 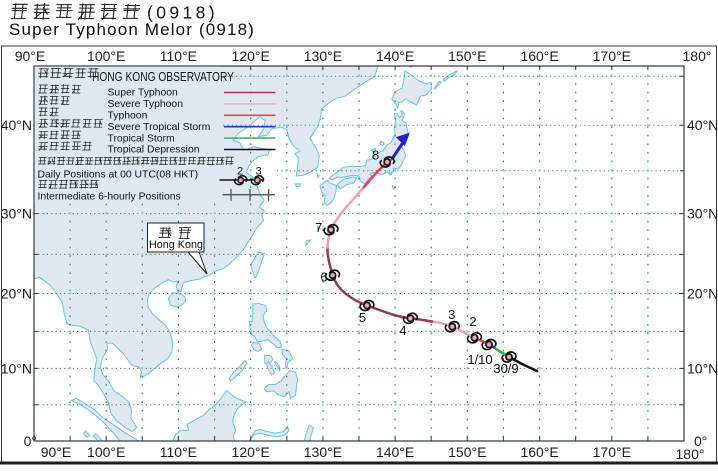 What do you see at coordinates (182, 13) in the screenshot?
I see `svg-text: (0918)` at bounding box center [182, 13].